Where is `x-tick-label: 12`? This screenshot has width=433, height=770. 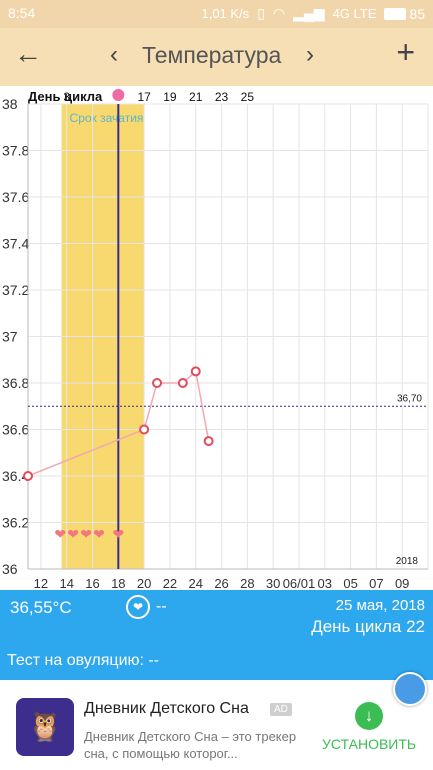 x-tick-label: 12 is located at coordinates (41, 583).